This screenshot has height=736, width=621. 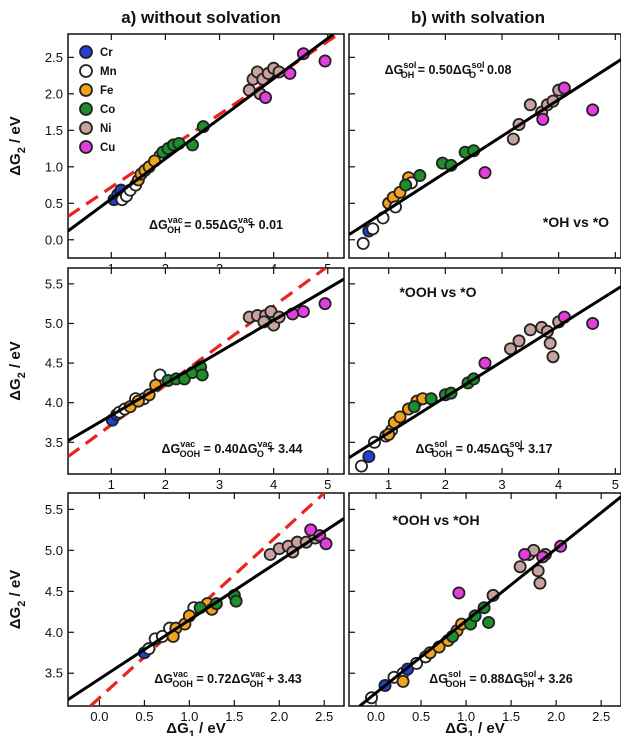 I want to click on legend-label: Co, so click(x=107, y=110).